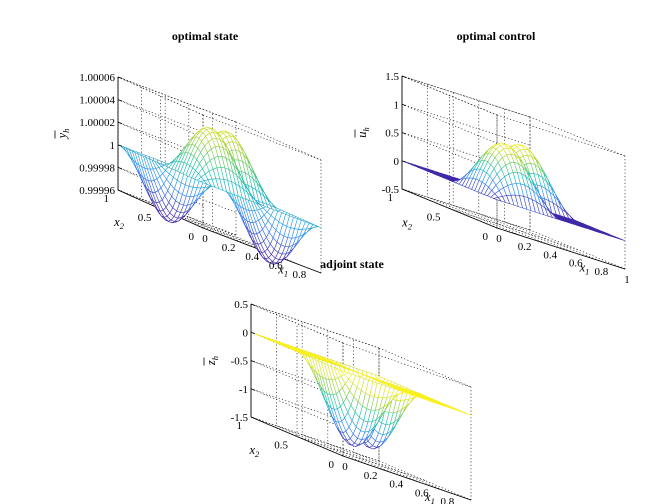 The height and width of the screenshot is (504, 660). I want to click on y-tick-label: 1, so click(240, 426).